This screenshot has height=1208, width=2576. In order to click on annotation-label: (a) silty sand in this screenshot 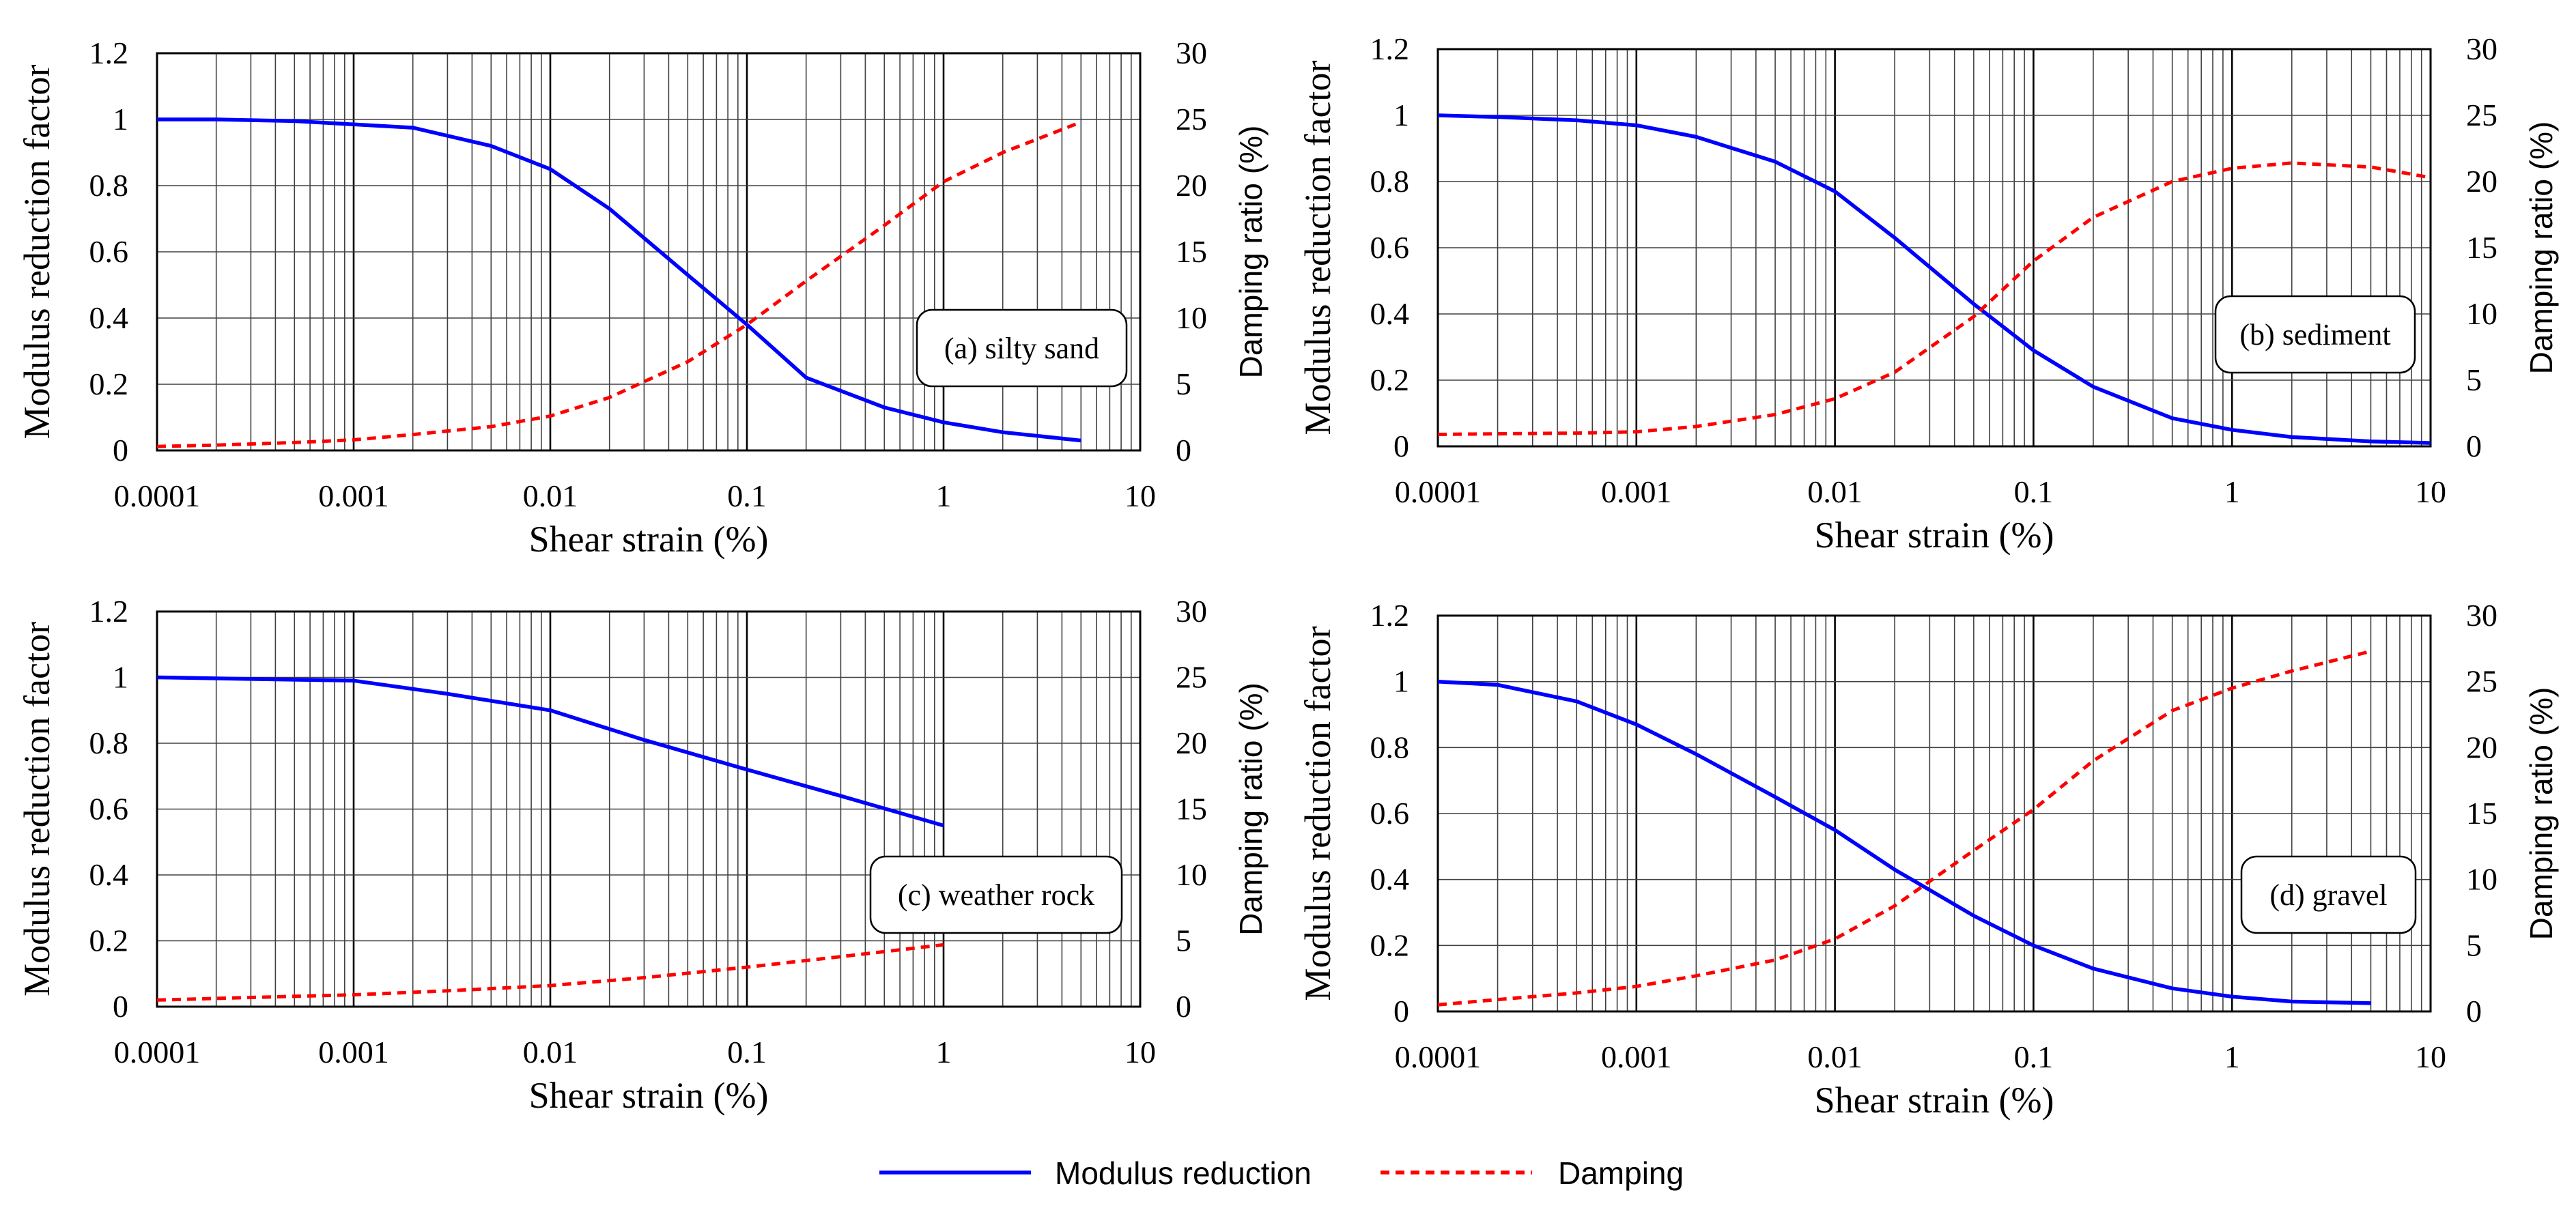, I will do `click(1021, 348)`.